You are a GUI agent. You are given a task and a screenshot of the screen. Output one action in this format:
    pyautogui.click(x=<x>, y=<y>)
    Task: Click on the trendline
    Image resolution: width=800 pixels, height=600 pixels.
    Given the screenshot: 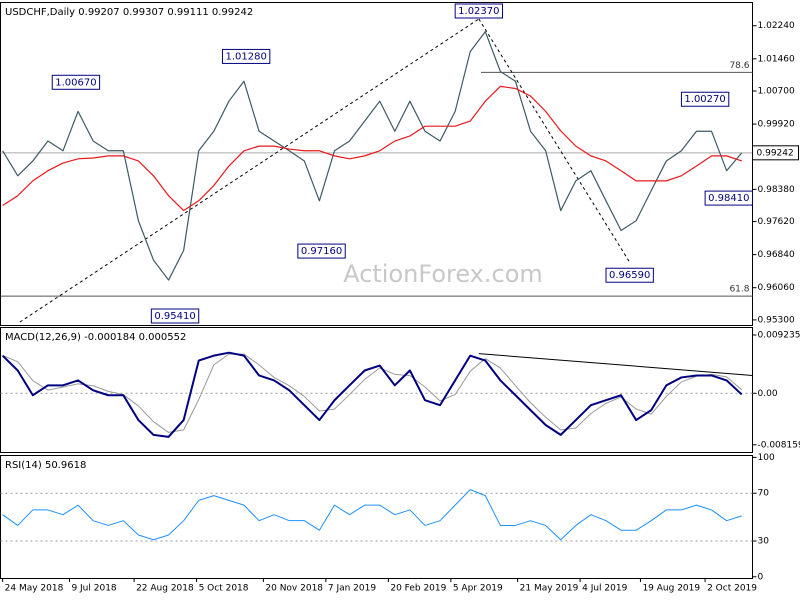 What is the action you would take?
    pyautogui.click(x=615, y=364)
    